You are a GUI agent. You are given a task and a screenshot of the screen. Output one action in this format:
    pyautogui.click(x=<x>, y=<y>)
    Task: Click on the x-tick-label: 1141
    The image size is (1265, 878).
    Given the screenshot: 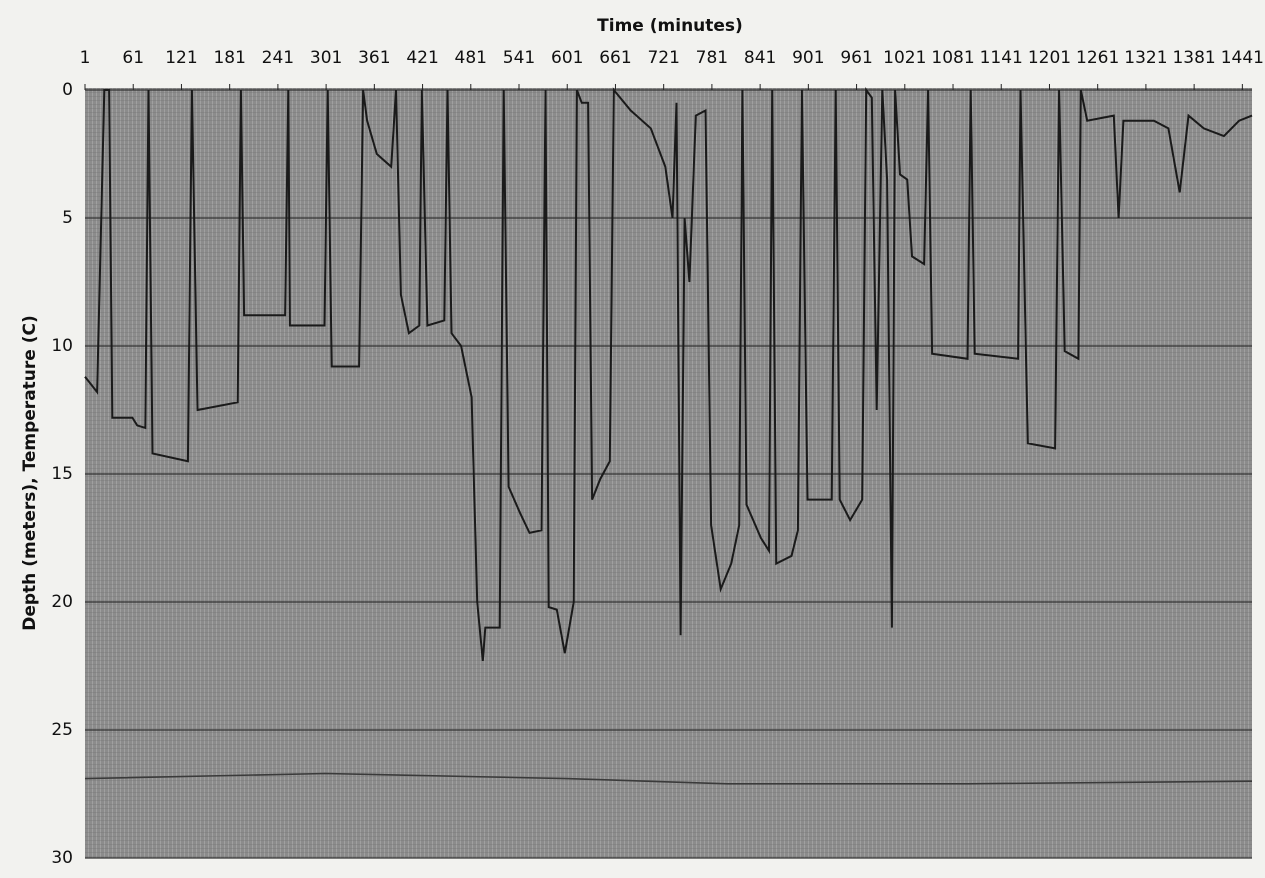 What is the action you would take?
    pyautogui.click(x=1001, y=58)
    